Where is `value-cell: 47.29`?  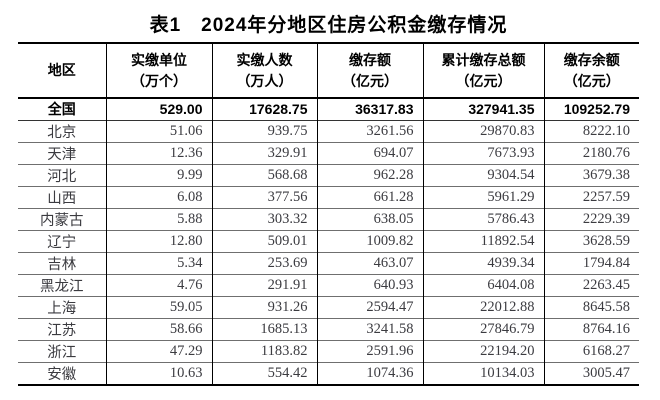 value-cell: 47.29 is located at coordinates (159, 351).